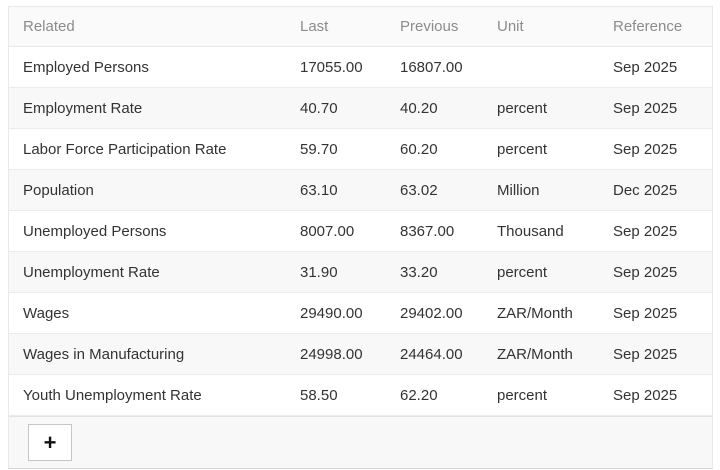 This screenshot has height=470, width=720. Describe the element at coordinates (360, 190) in the screenshot. I see `table-row: Population 63.10 63.02 Million Dec 2025` at that location.